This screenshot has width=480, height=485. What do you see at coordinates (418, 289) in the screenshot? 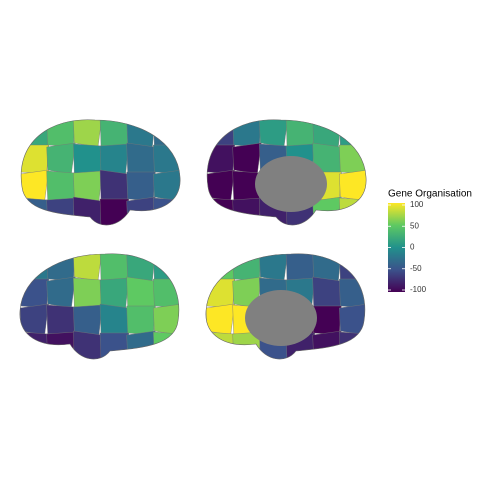
I see `colorbar-tick-label: -100` at bounding box center [418, 289].